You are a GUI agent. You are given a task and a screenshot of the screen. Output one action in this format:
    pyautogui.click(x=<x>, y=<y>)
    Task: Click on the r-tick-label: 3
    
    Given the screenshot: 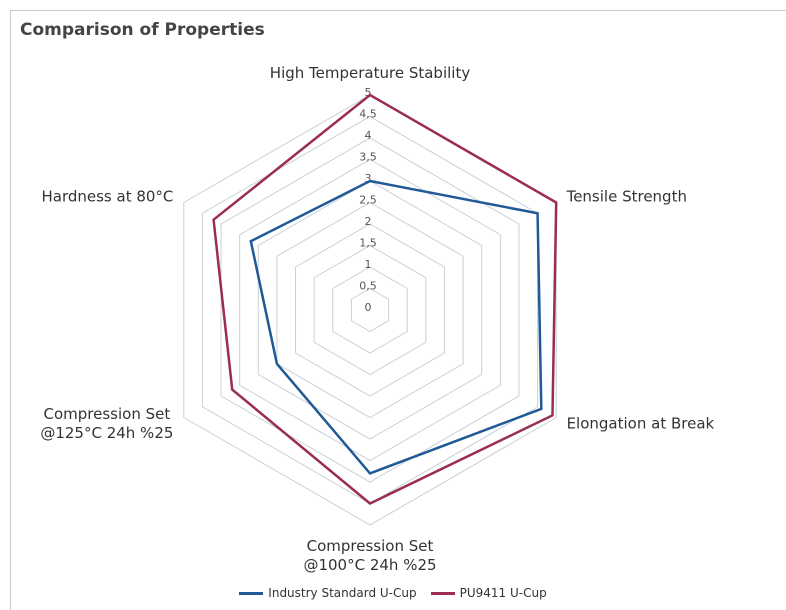 What is the action you would take?
    pyautogui.click(x=368, y=178)
    